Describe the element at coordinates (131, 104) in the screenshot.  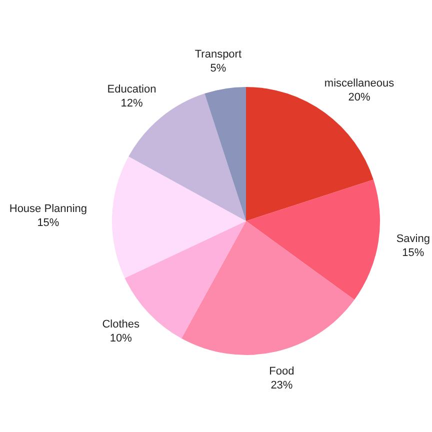
I see `data-label: 12%` at that location.